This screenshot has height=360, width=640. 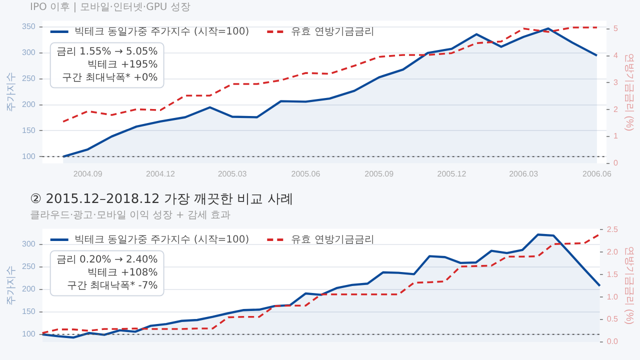 What do you see at coordinates (616, 29) in the screenshot?
I see `y2-tick-label: 5` at bounding box center [616, 29].